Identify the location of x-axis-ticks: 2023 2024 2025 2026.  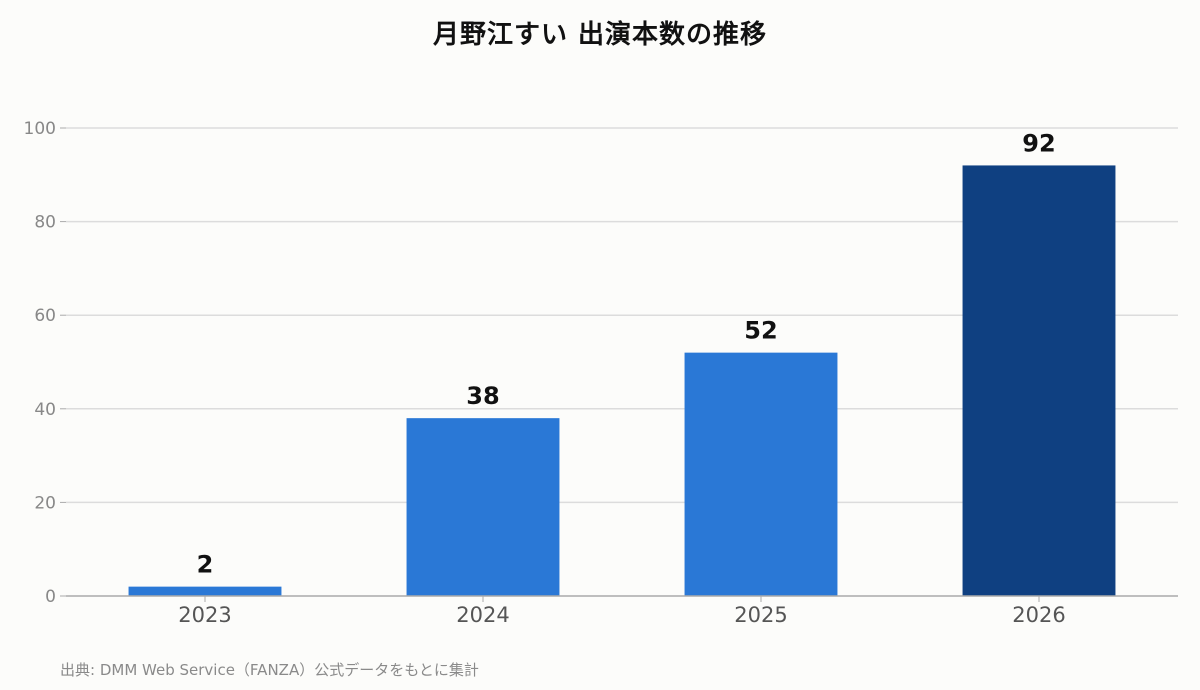
(622, 611).